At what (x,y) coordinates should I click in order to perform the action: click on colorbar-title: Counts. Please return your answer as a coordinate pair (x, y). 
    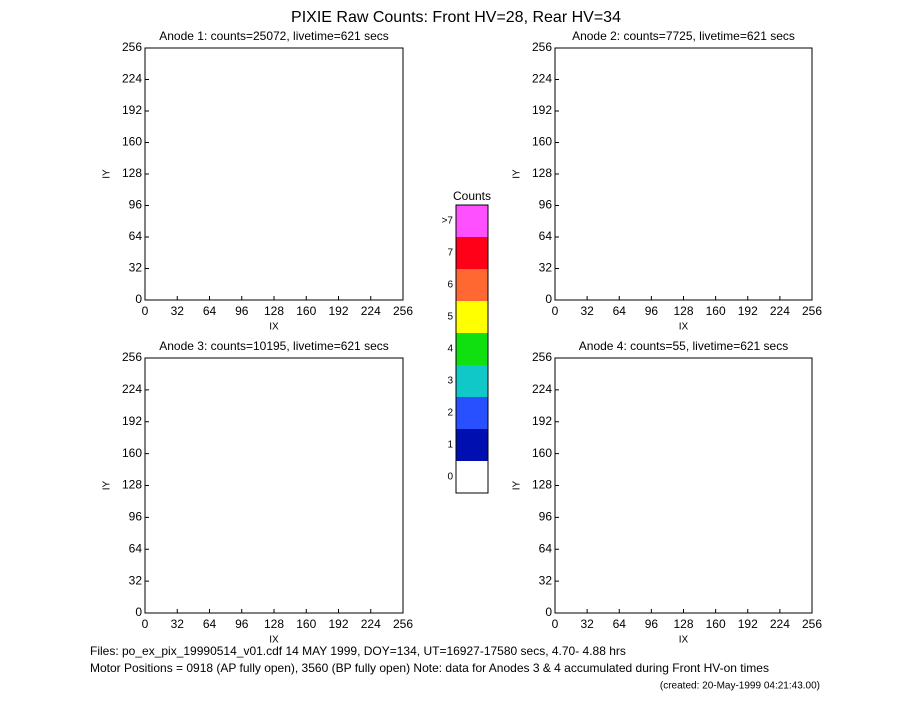
    Looking at the image, I should click on (472, 196).